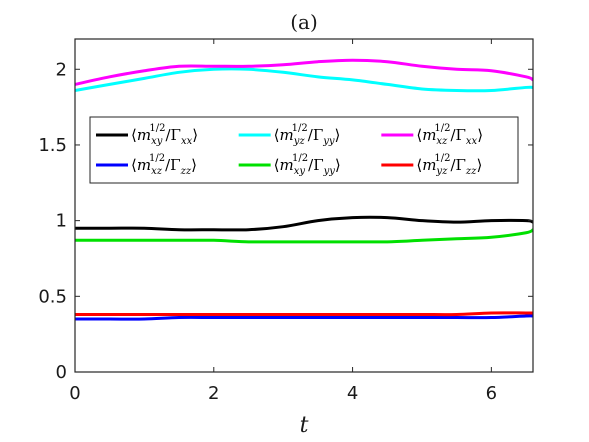 The width and height of the screenshot is (589, 442). What do you see at coordinates (164, 165) in the screenshot?
I see `legend-label-4: ⟨mxz1/2/Γzz⟩` at bounding box center [164, 165].